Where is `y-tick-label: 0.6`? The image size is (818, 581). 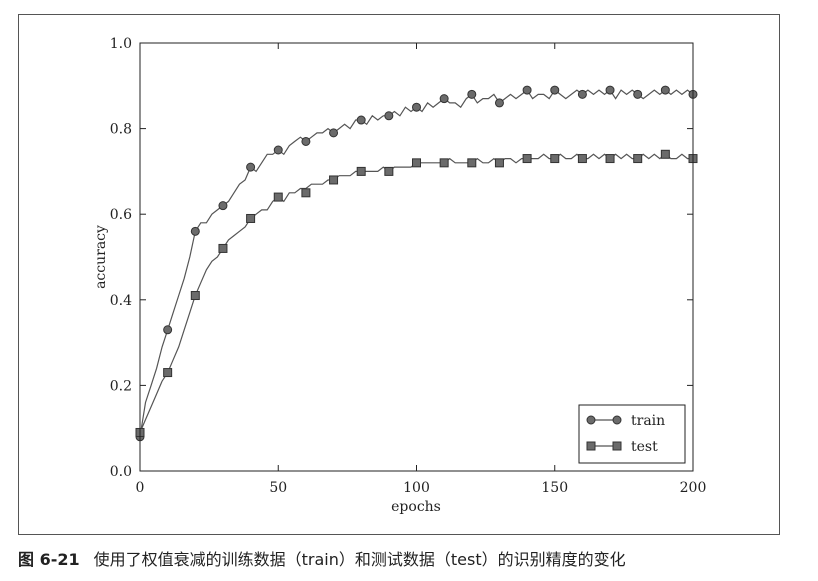
y-tick-label: 0.6 is located at coordinates (121, 215).